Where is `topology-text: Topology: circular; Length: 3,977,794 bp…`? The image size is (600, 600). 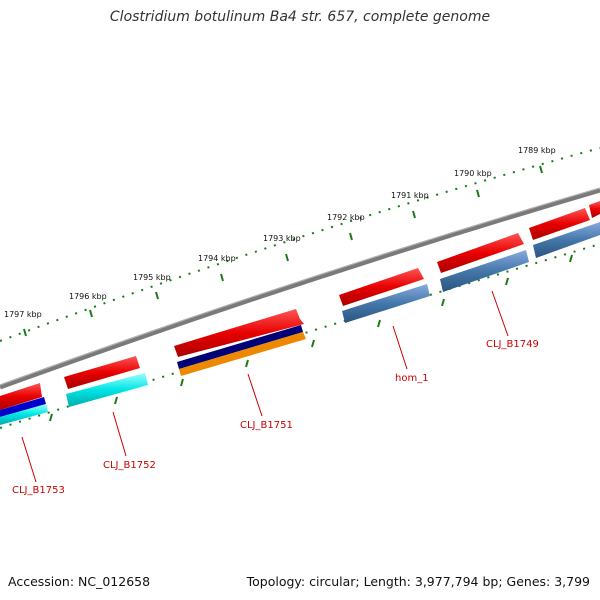 topology-text: Topology: circular; Length: 3,977,794 bp… is located at coordinates (418, 581).